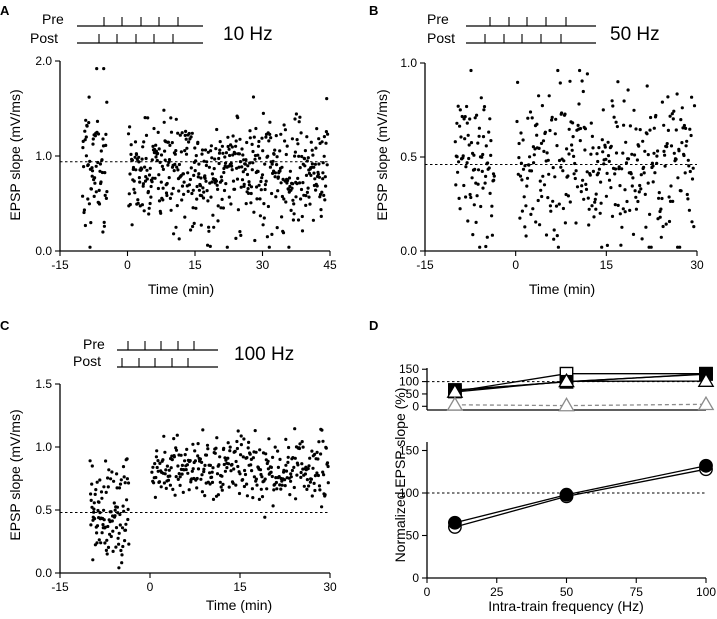  I want to click on y-tick-label: 50, so click(413, 536).